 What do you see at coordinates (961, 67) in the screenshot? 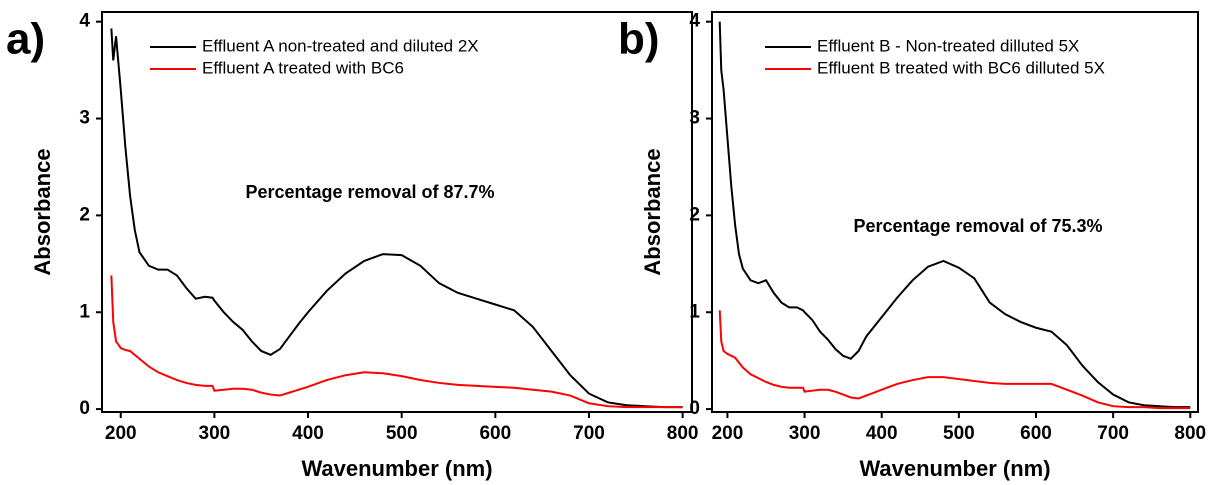
I see `legend-label: Effluent B treated with BC6 dilluted 5X` at bounding box center [961, 67].